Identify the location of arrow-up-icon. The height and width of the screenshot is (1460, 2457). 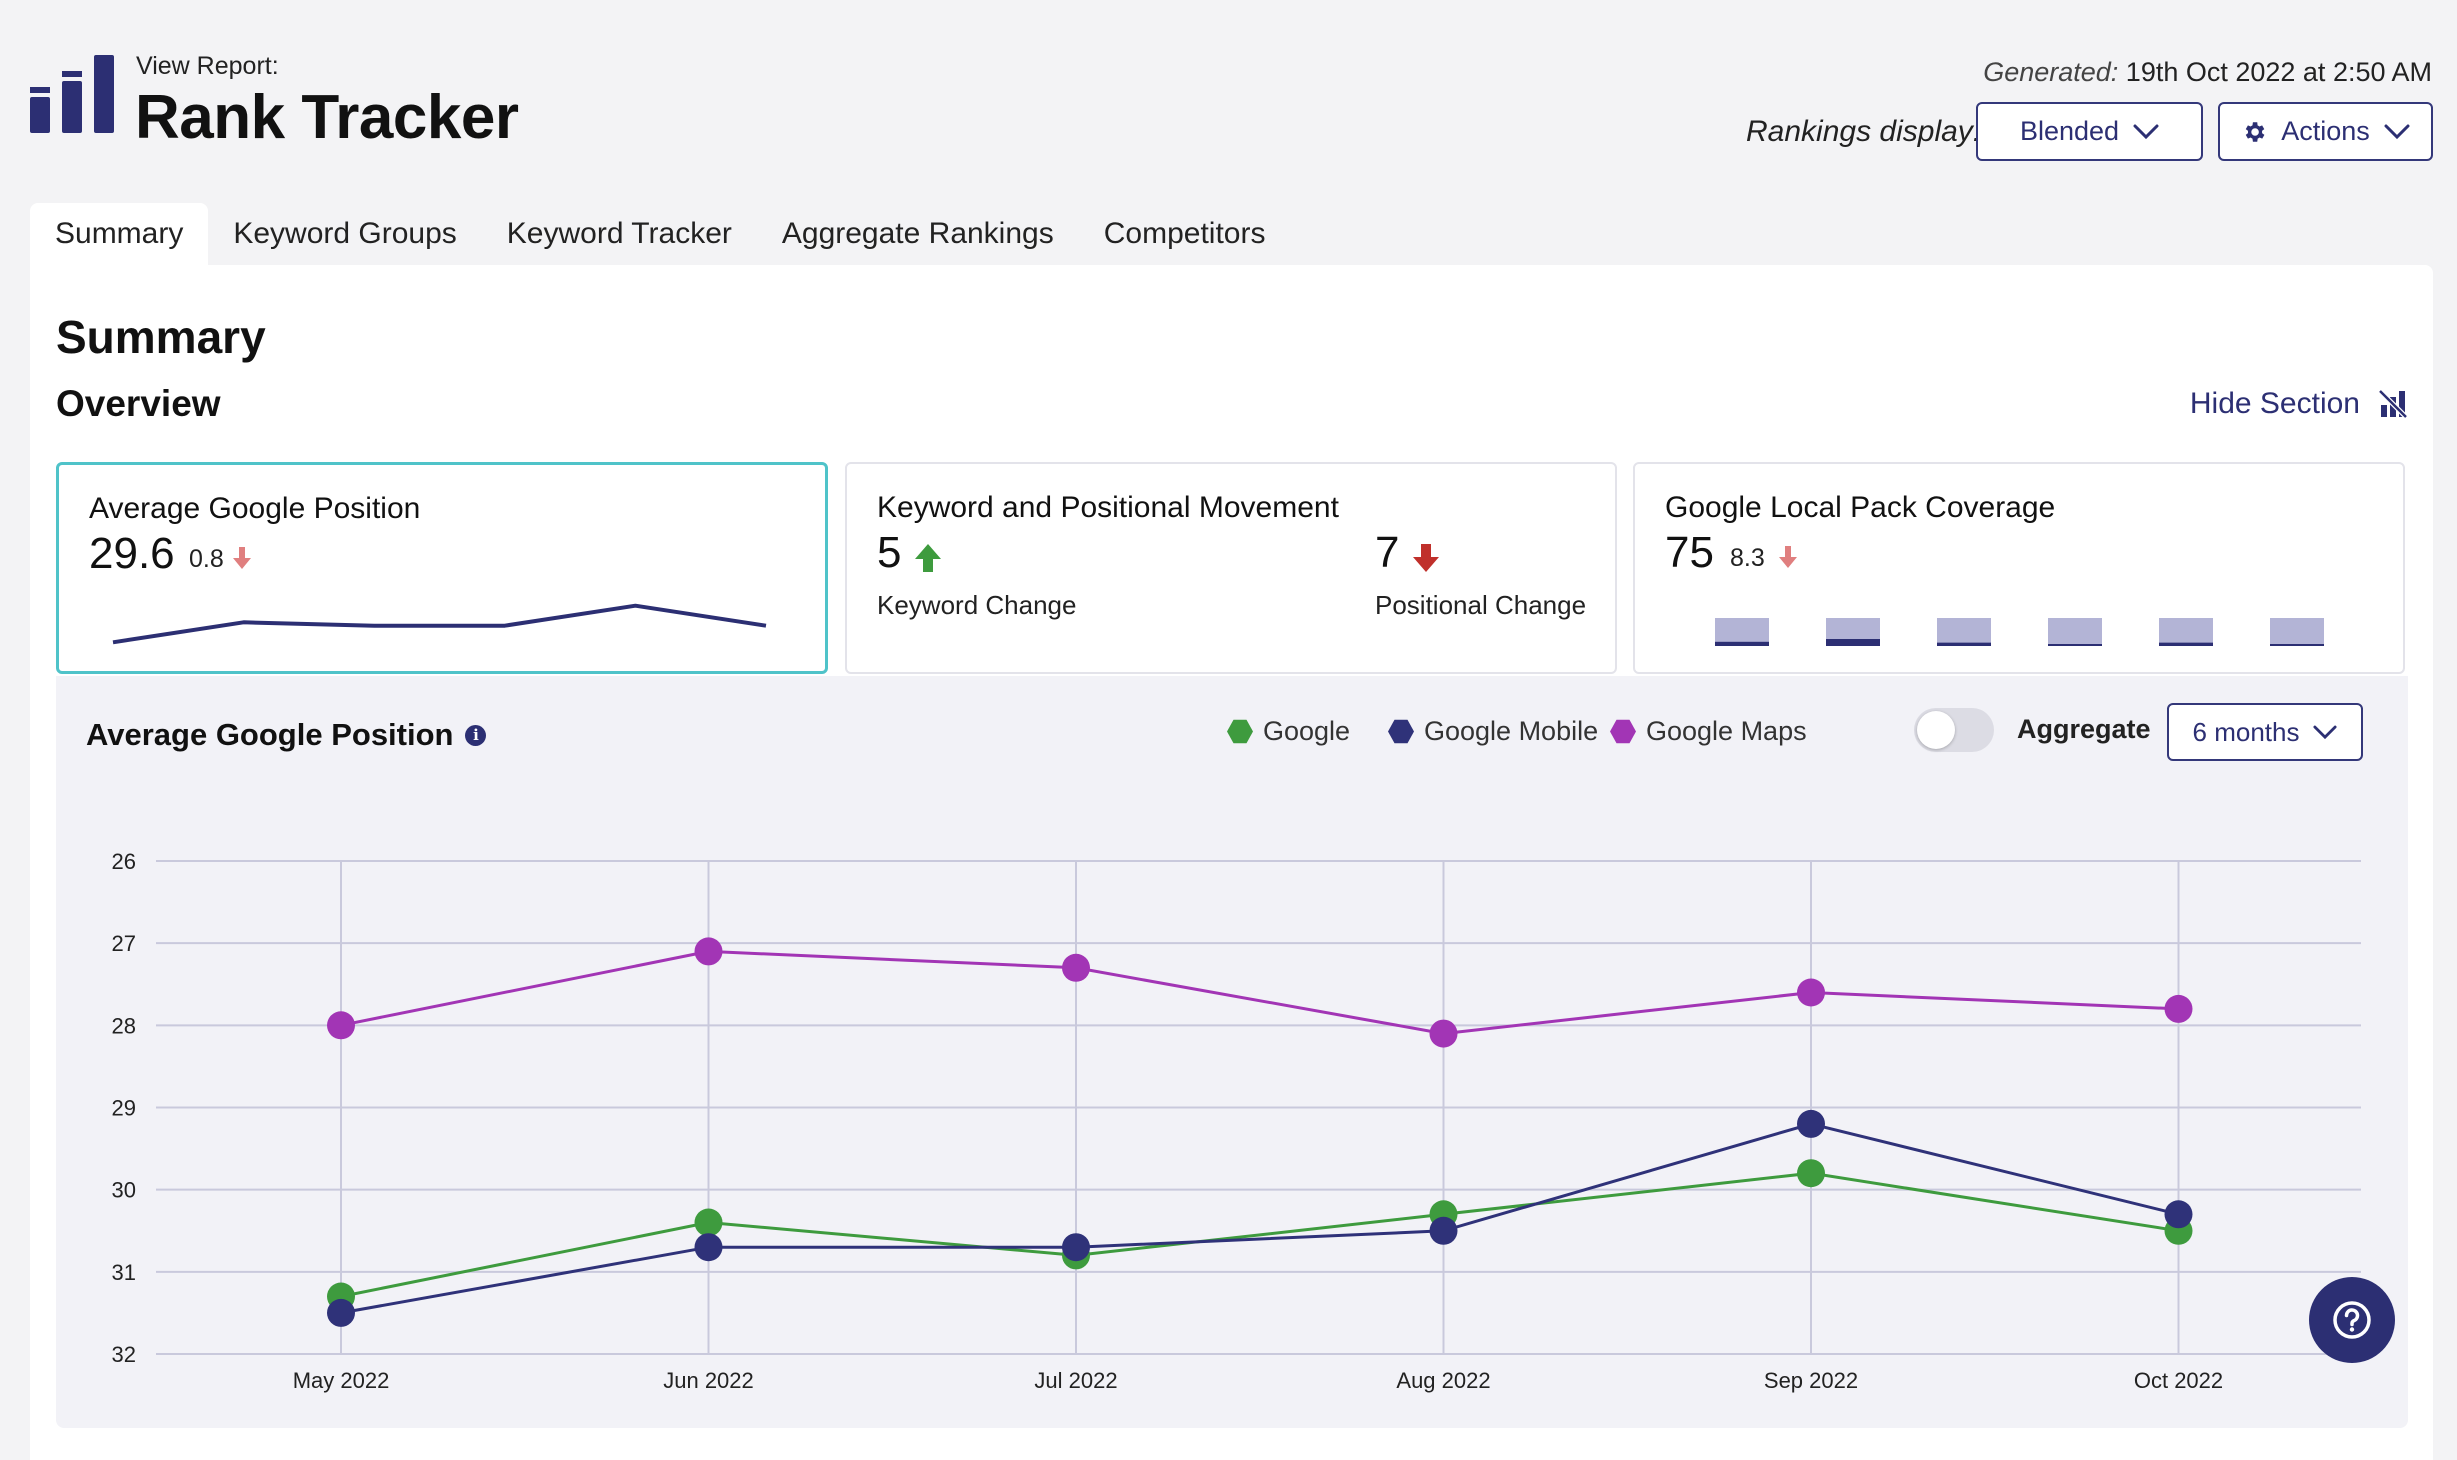
(928, 558).